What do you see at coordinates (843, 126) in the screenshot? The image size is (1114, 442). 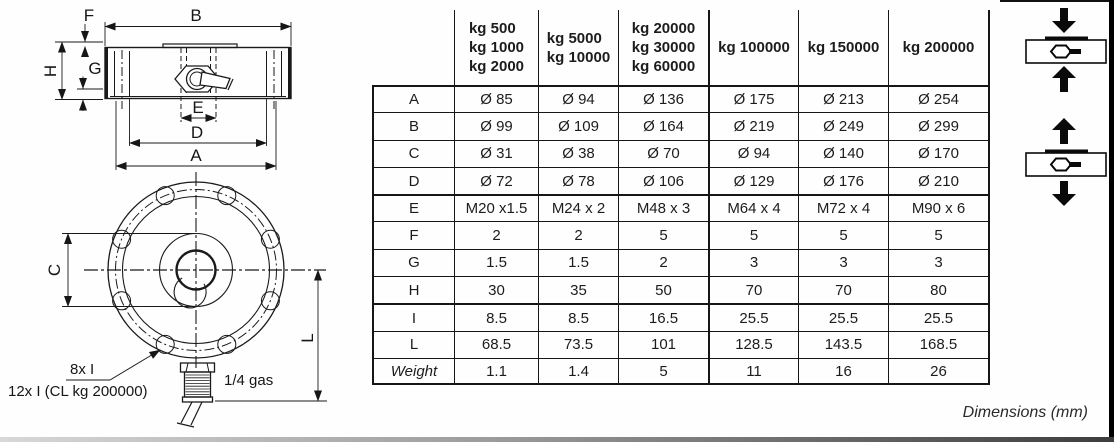 I see `table-cell: Ø 249` at bounding box center [843, 126].